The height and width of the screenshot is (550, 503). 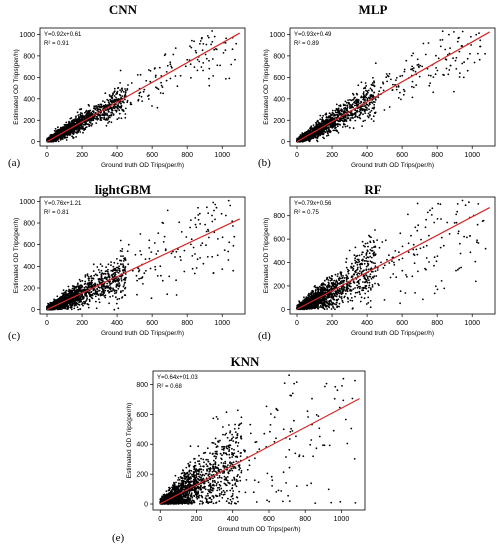 What do you see at coordinates (33, 142) in the screenshot?
I see `y-tick-label: 0` at bounding box center [33, 142].